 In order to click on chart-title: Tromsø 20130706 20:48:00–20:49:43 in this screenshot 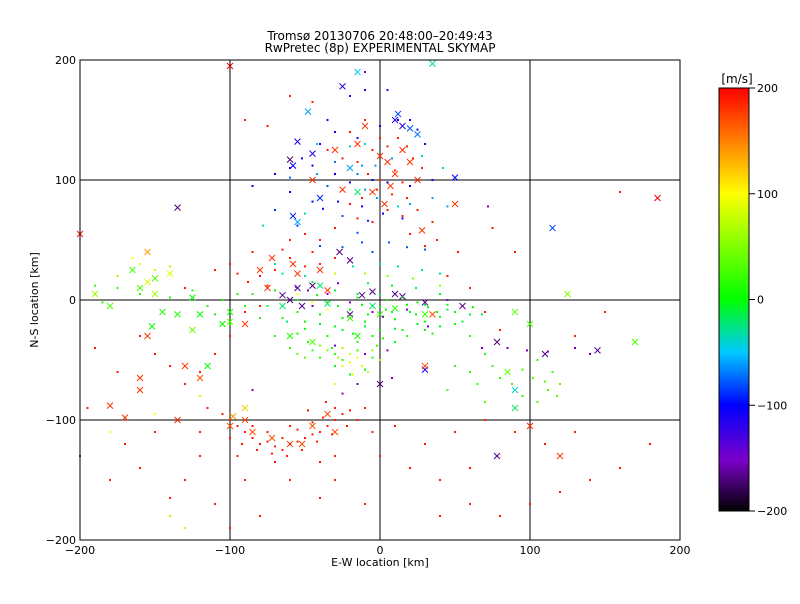, I will do `click(379, 36)`.